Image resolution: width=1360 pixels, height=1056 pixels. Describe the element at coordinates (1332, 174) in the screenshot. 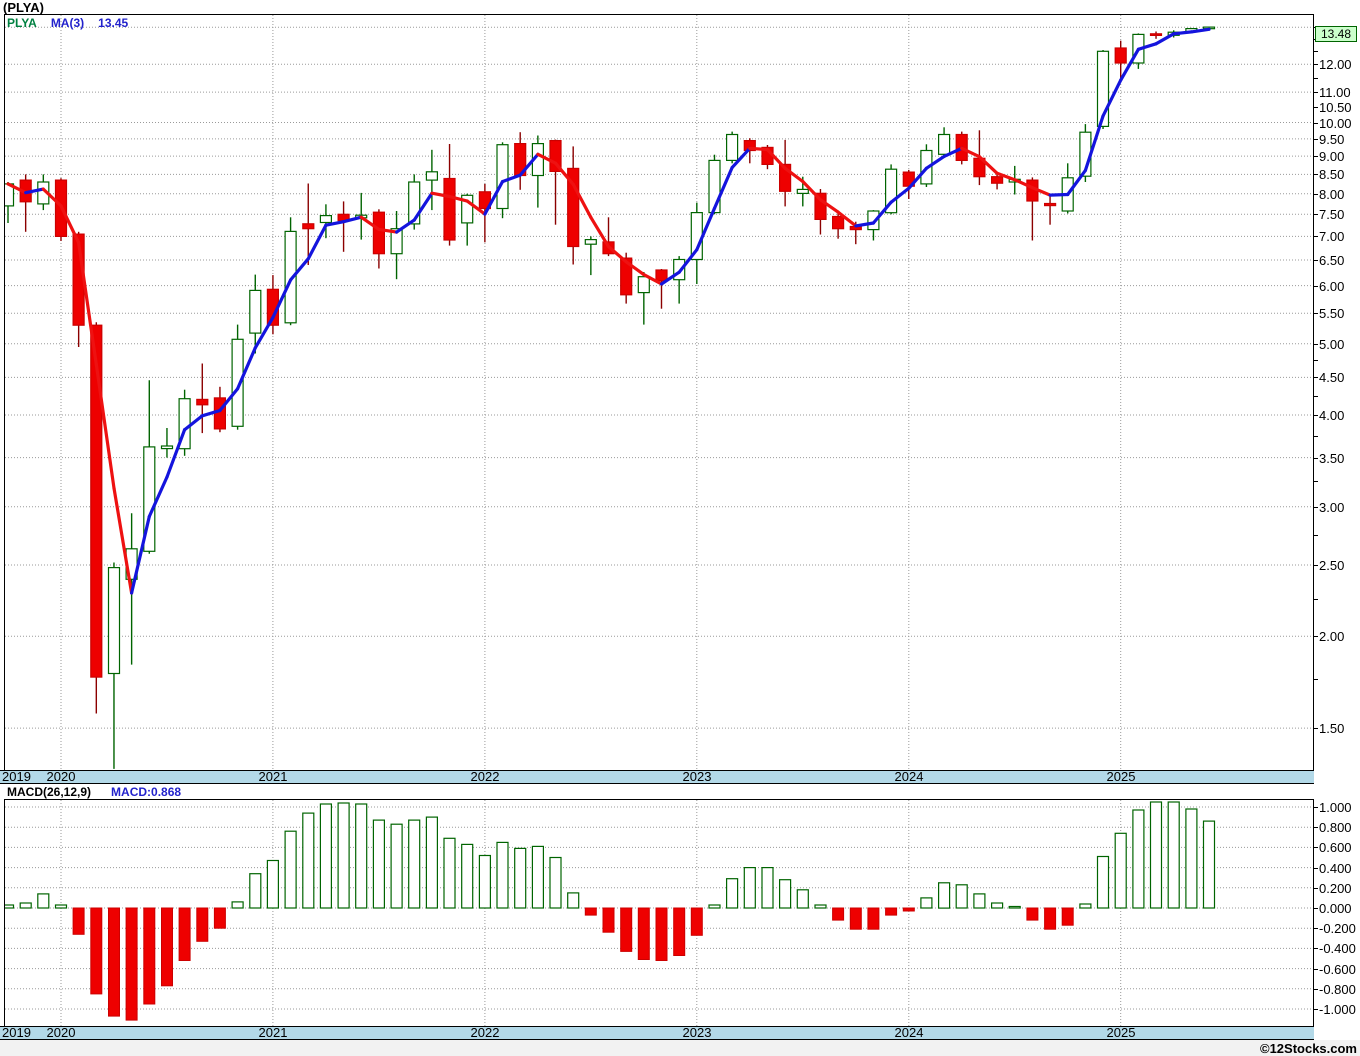

I see `price-axis-label: 8.50` at that location.